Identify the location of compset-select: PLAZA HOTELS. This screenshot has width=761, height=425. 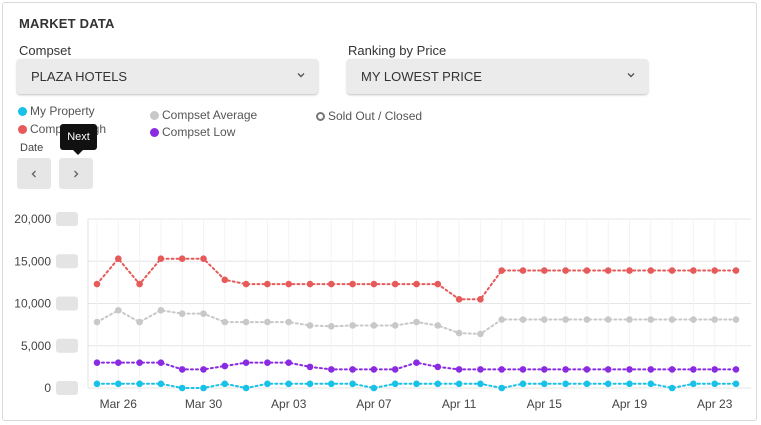
(167, 76).